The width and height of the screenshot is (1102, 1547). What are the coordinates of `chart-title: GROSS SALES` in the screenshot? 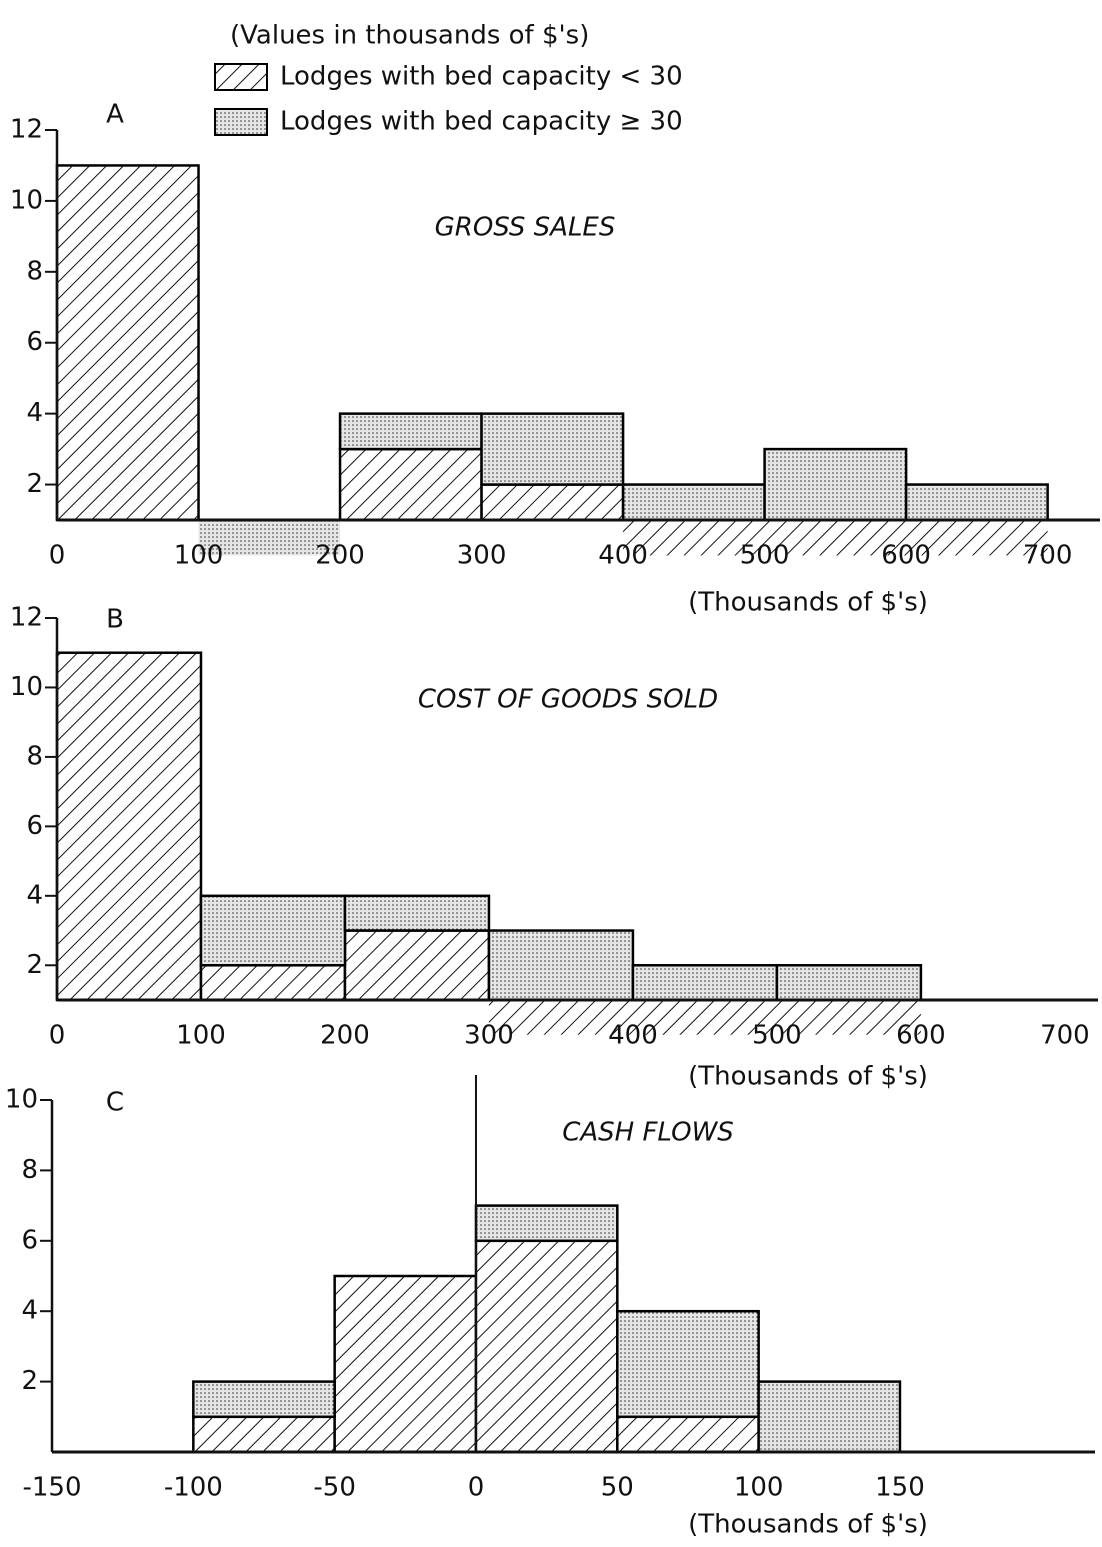 It's located at (525, 228).